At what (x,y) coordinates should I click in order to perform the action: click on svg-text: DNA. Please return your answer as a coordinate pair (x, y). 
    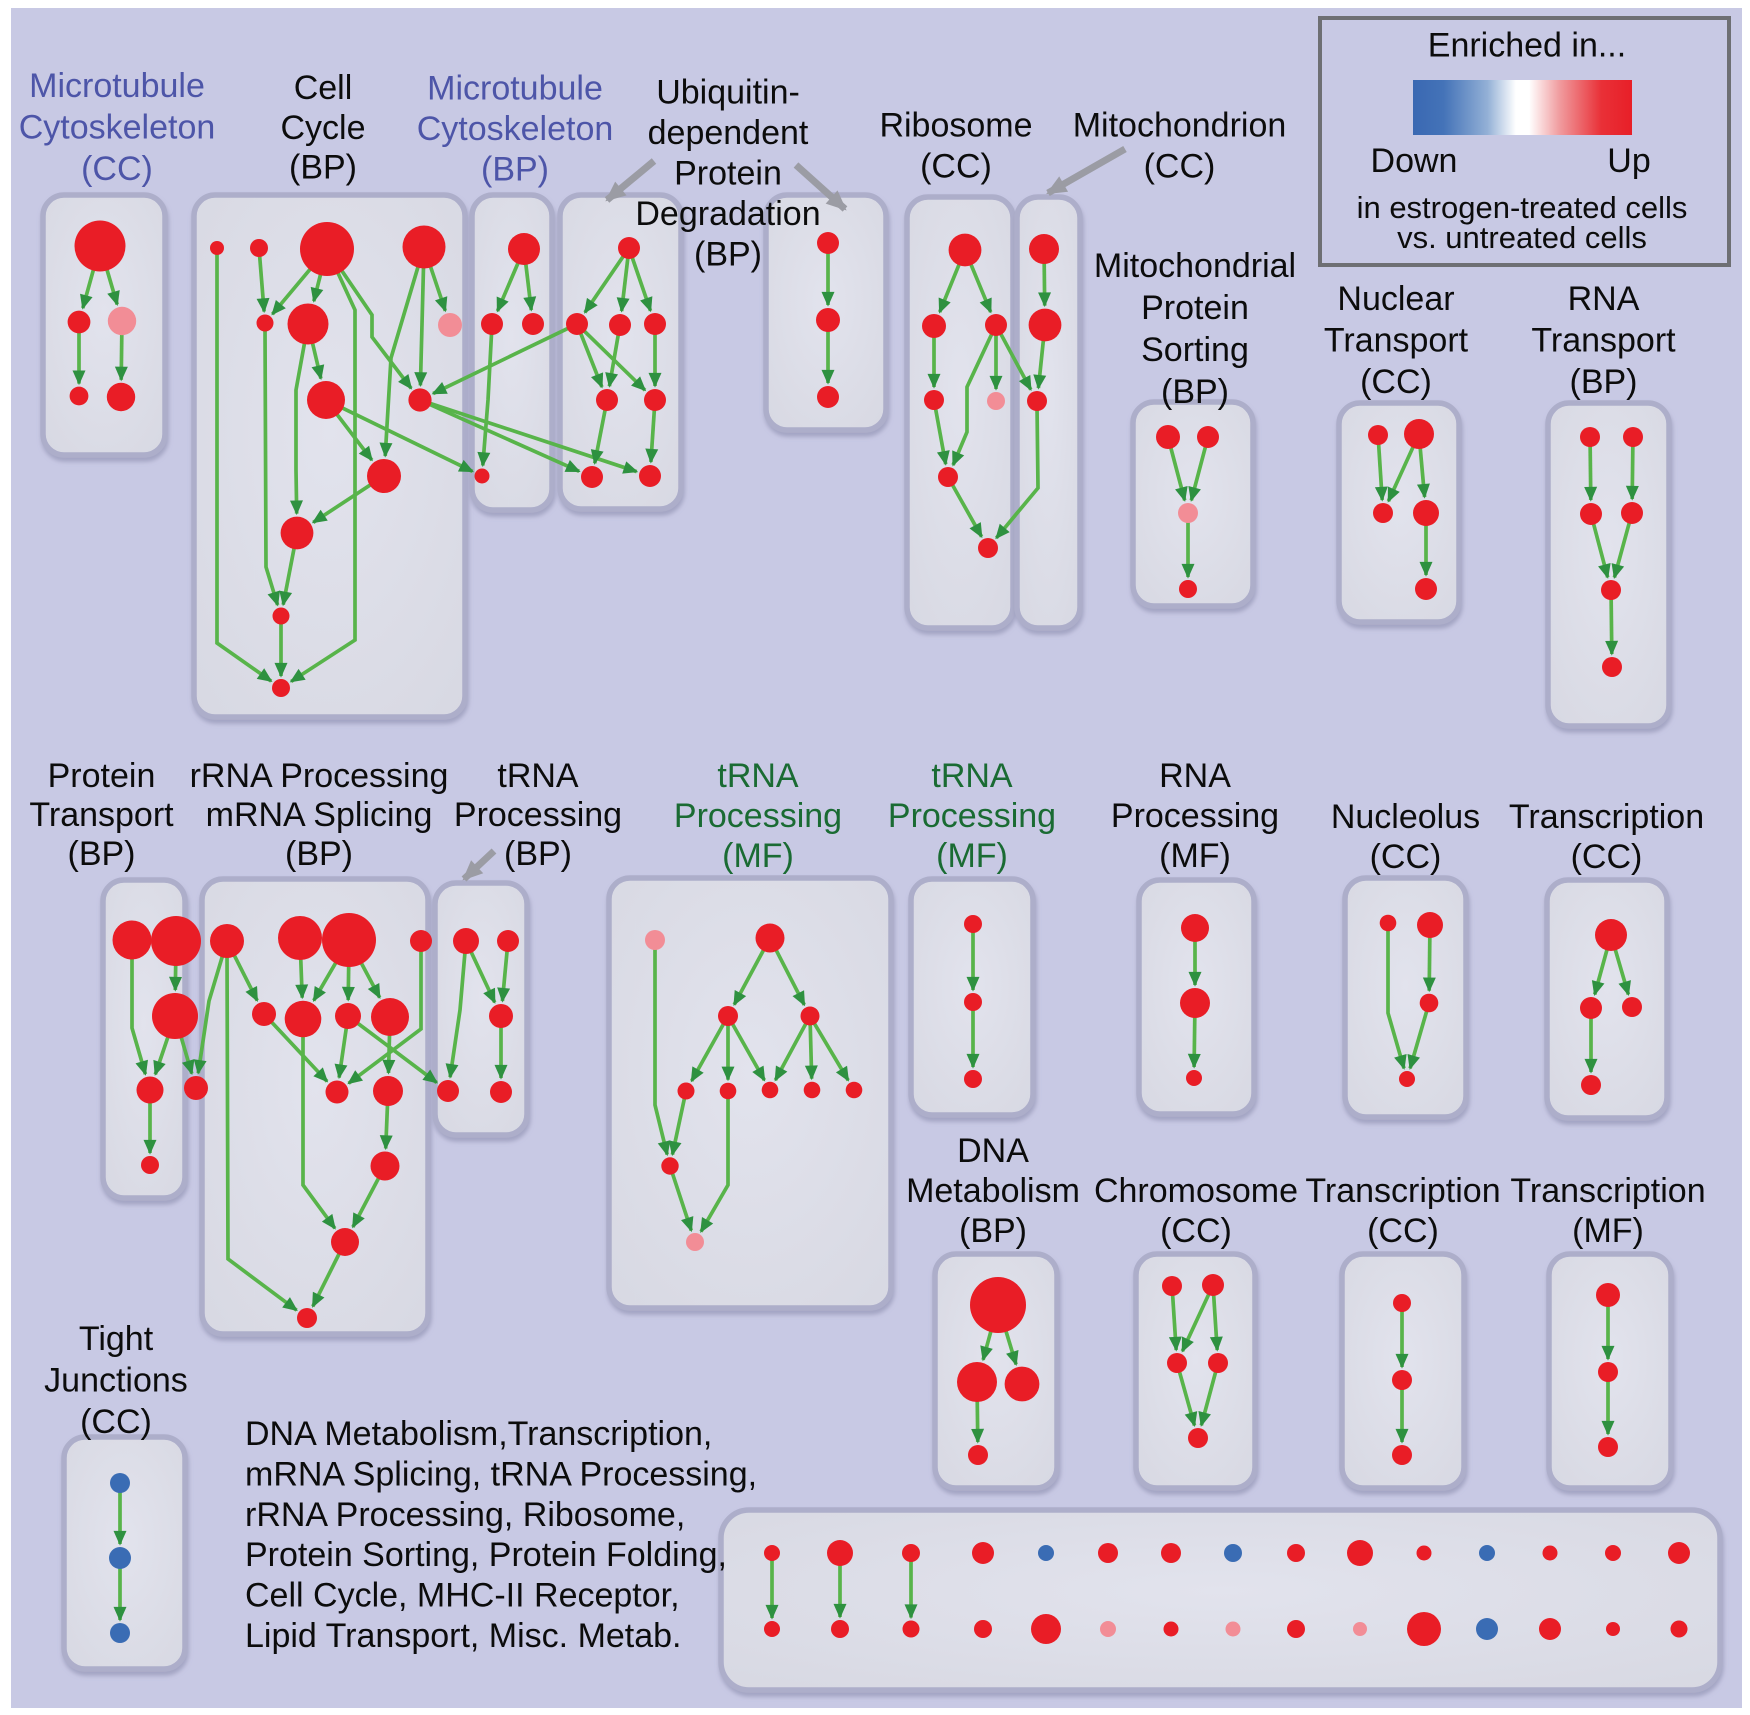
    Looking at the image, I should click on (993, 1151).